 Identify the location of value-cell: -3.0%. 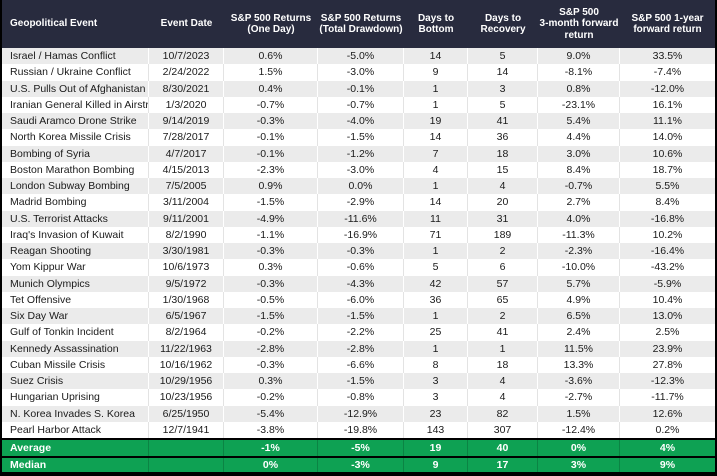
(361, 72).